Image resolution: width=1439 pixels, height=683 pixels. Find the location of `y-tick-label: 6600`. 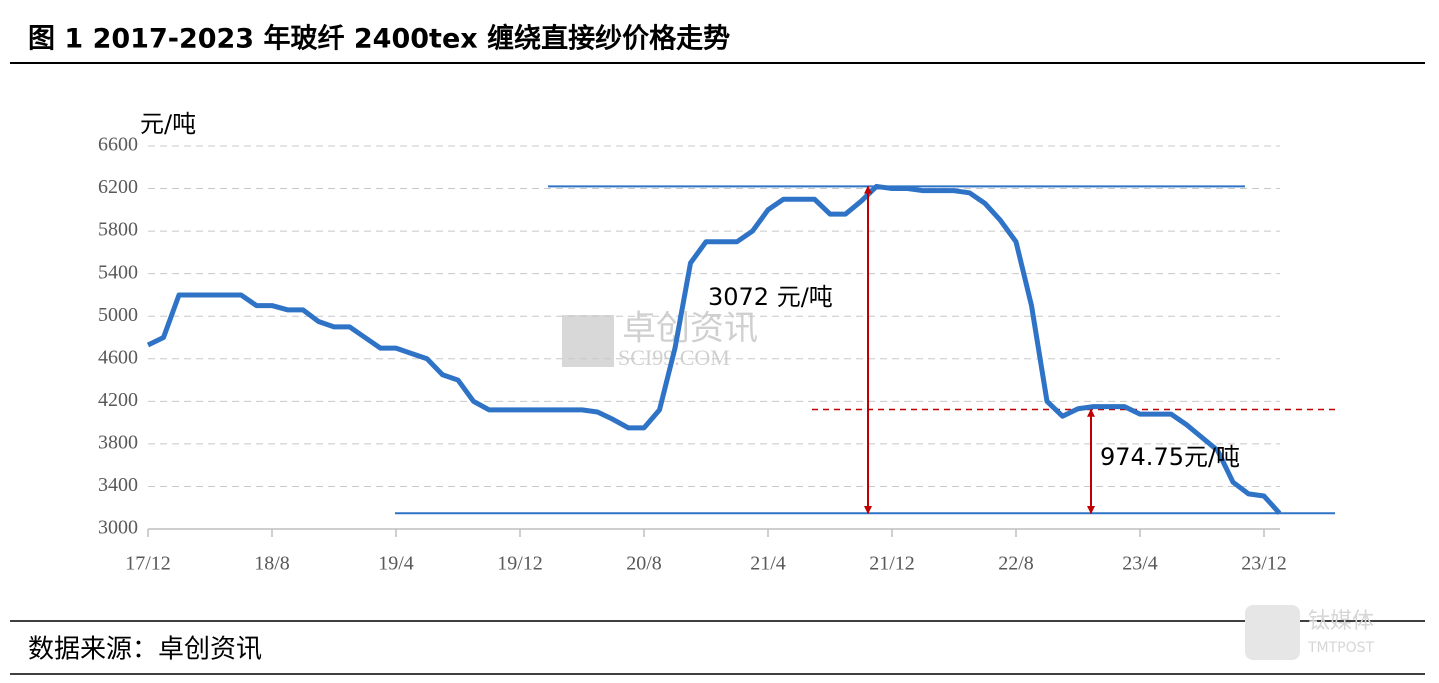

y-tick-label: 6600 is located at coordinates (118, 145).